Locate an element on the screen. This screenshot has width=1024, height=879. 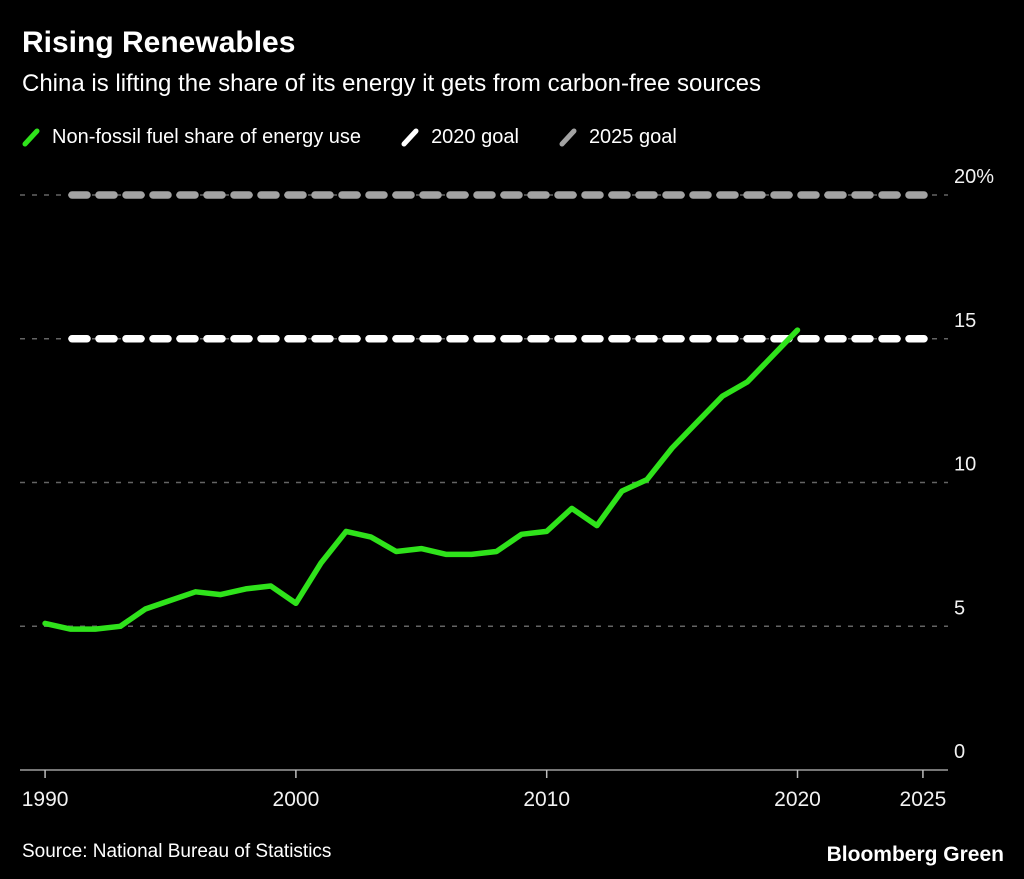
y-tick-label: 10 is located at coordinates (965, 465).